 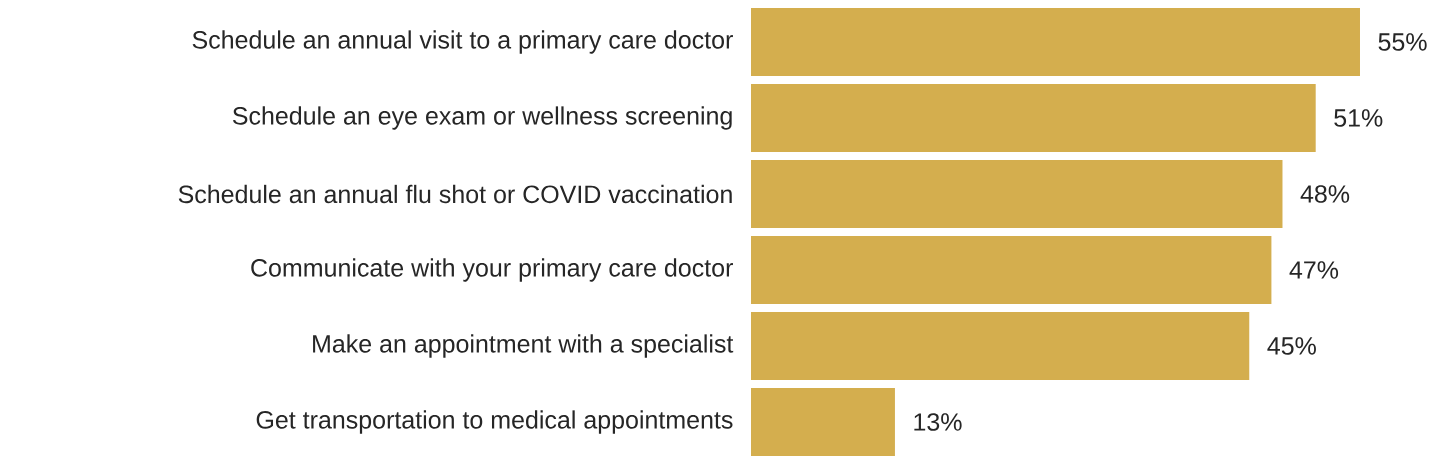 What do you see at coordinates (1325, 194) in the screenshot?
I see `data-label: 48%` at bounding box center [1325, 194].